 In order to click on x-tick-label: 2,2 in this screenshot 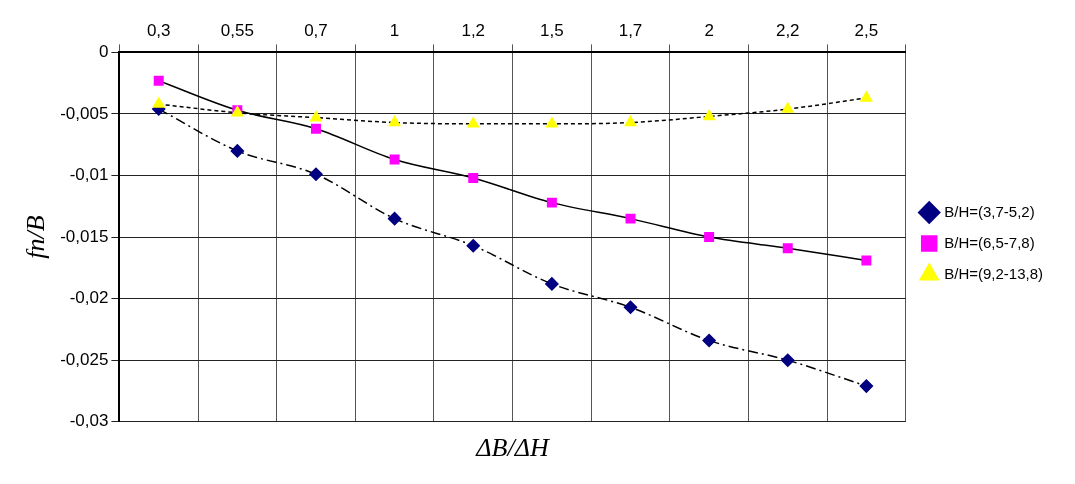, I will do `click(787, 30)`.